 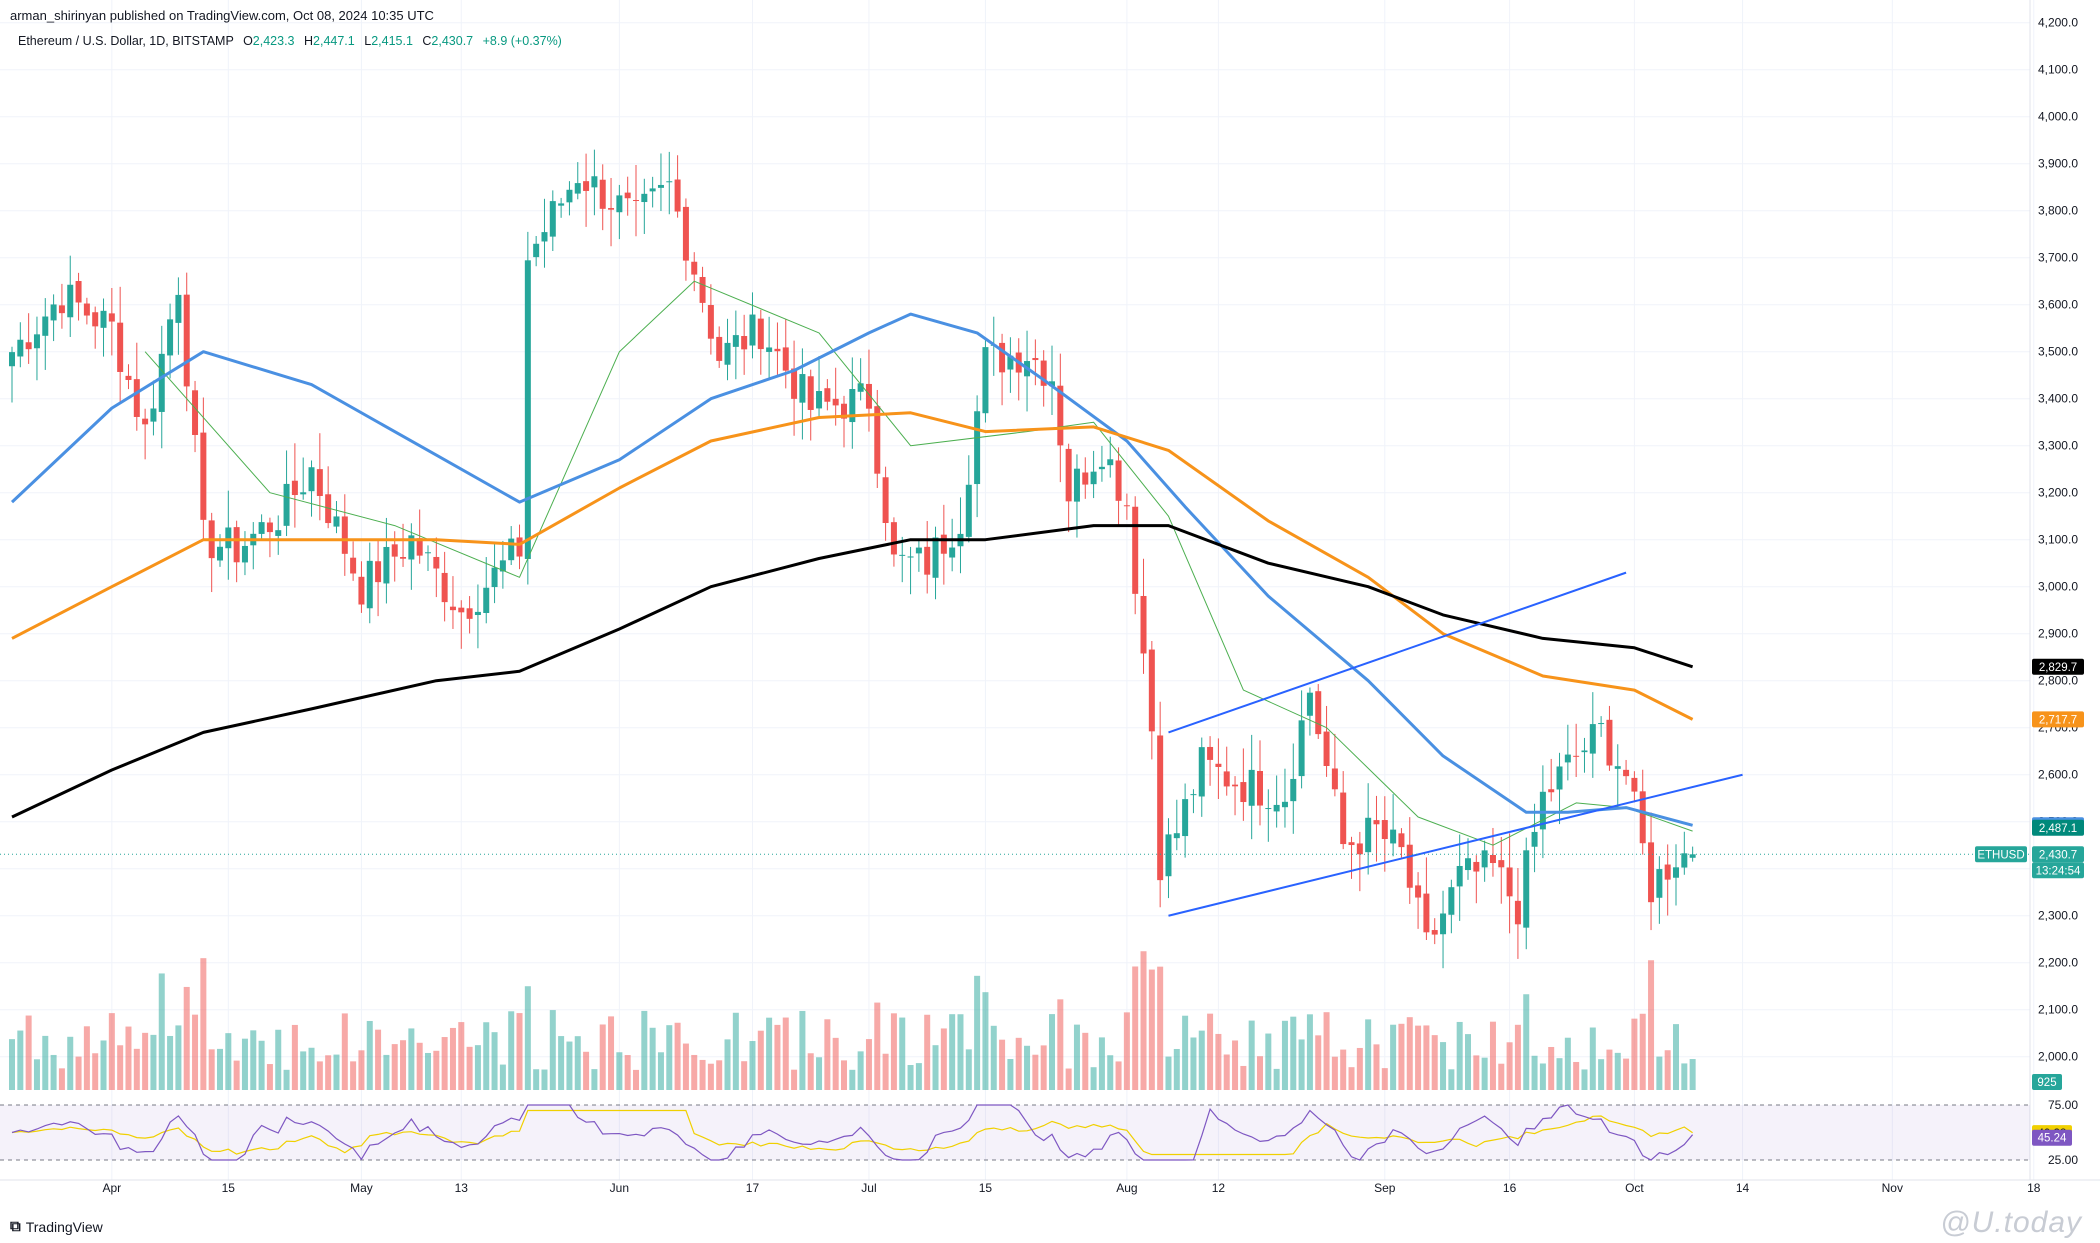 I want to click on price-tick-label: 4,000.0, so click(x=2058, y=117).